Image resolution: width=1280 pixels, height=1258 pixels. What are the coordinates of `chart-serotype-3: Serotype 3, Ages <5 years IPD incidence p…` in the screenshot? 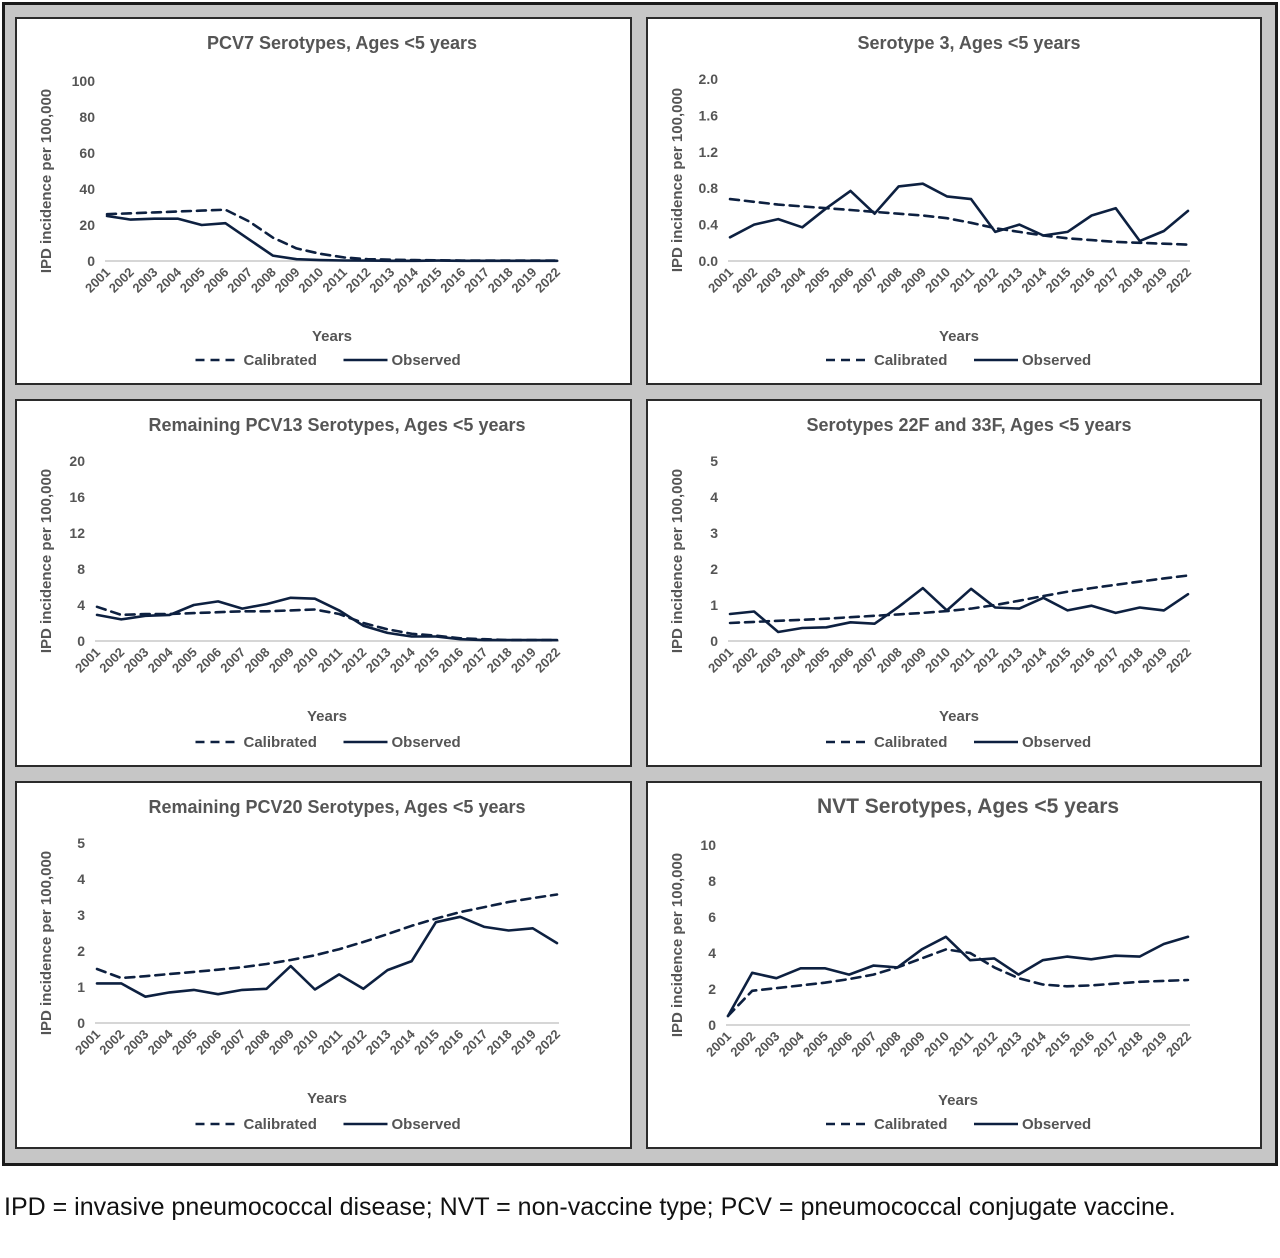 It's located at (931, 201).